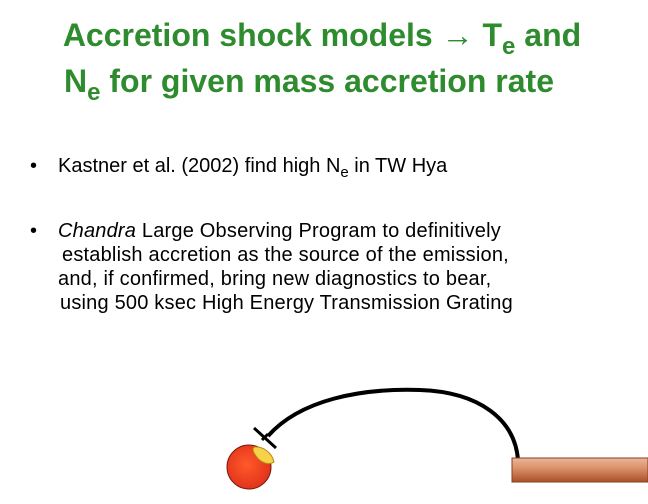 The width and height of the screenshot is (648, 504). What do you see at coordinates (548, 35) in the screenshot?
I see `title-line-1-end: and` at bounding box center [548, 35].